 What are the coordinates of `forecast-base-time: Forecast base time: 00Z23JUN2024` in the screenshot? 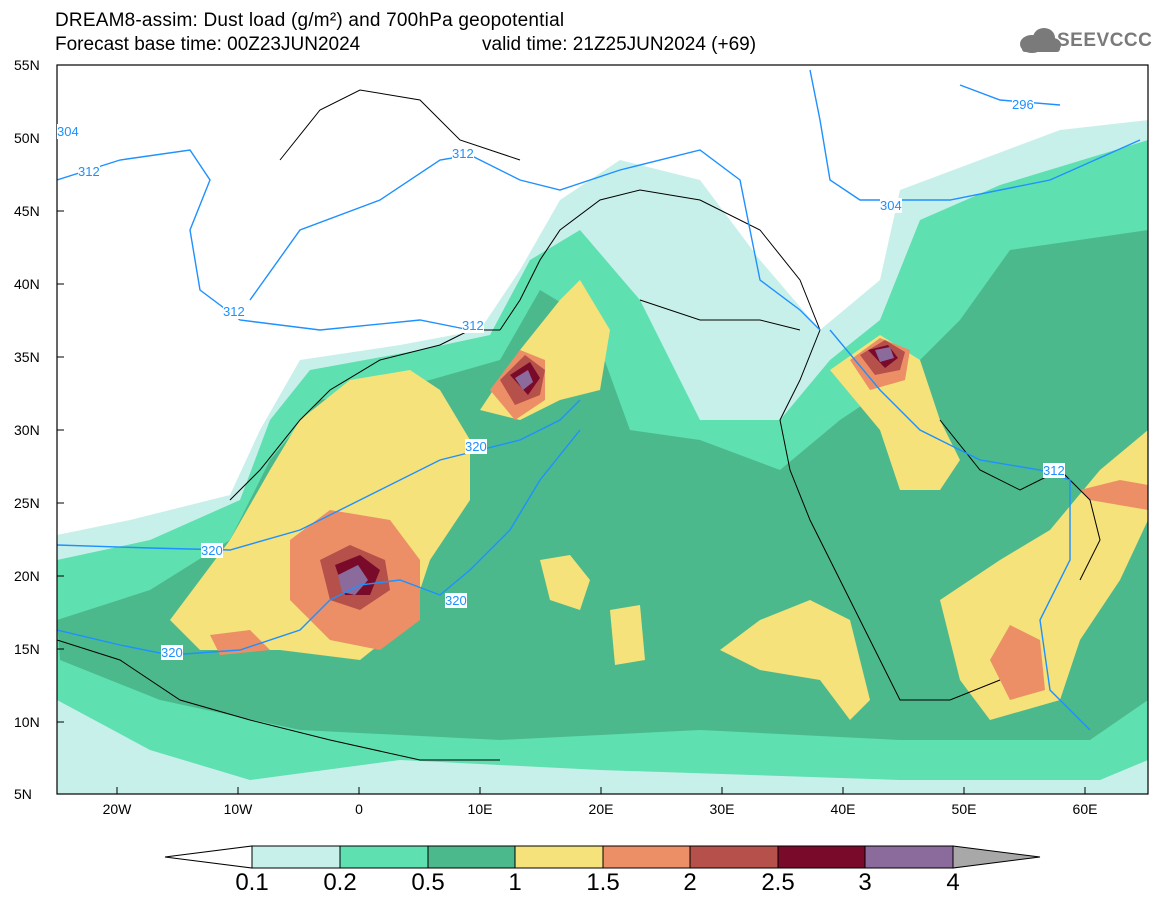 It's located at (208, 44).